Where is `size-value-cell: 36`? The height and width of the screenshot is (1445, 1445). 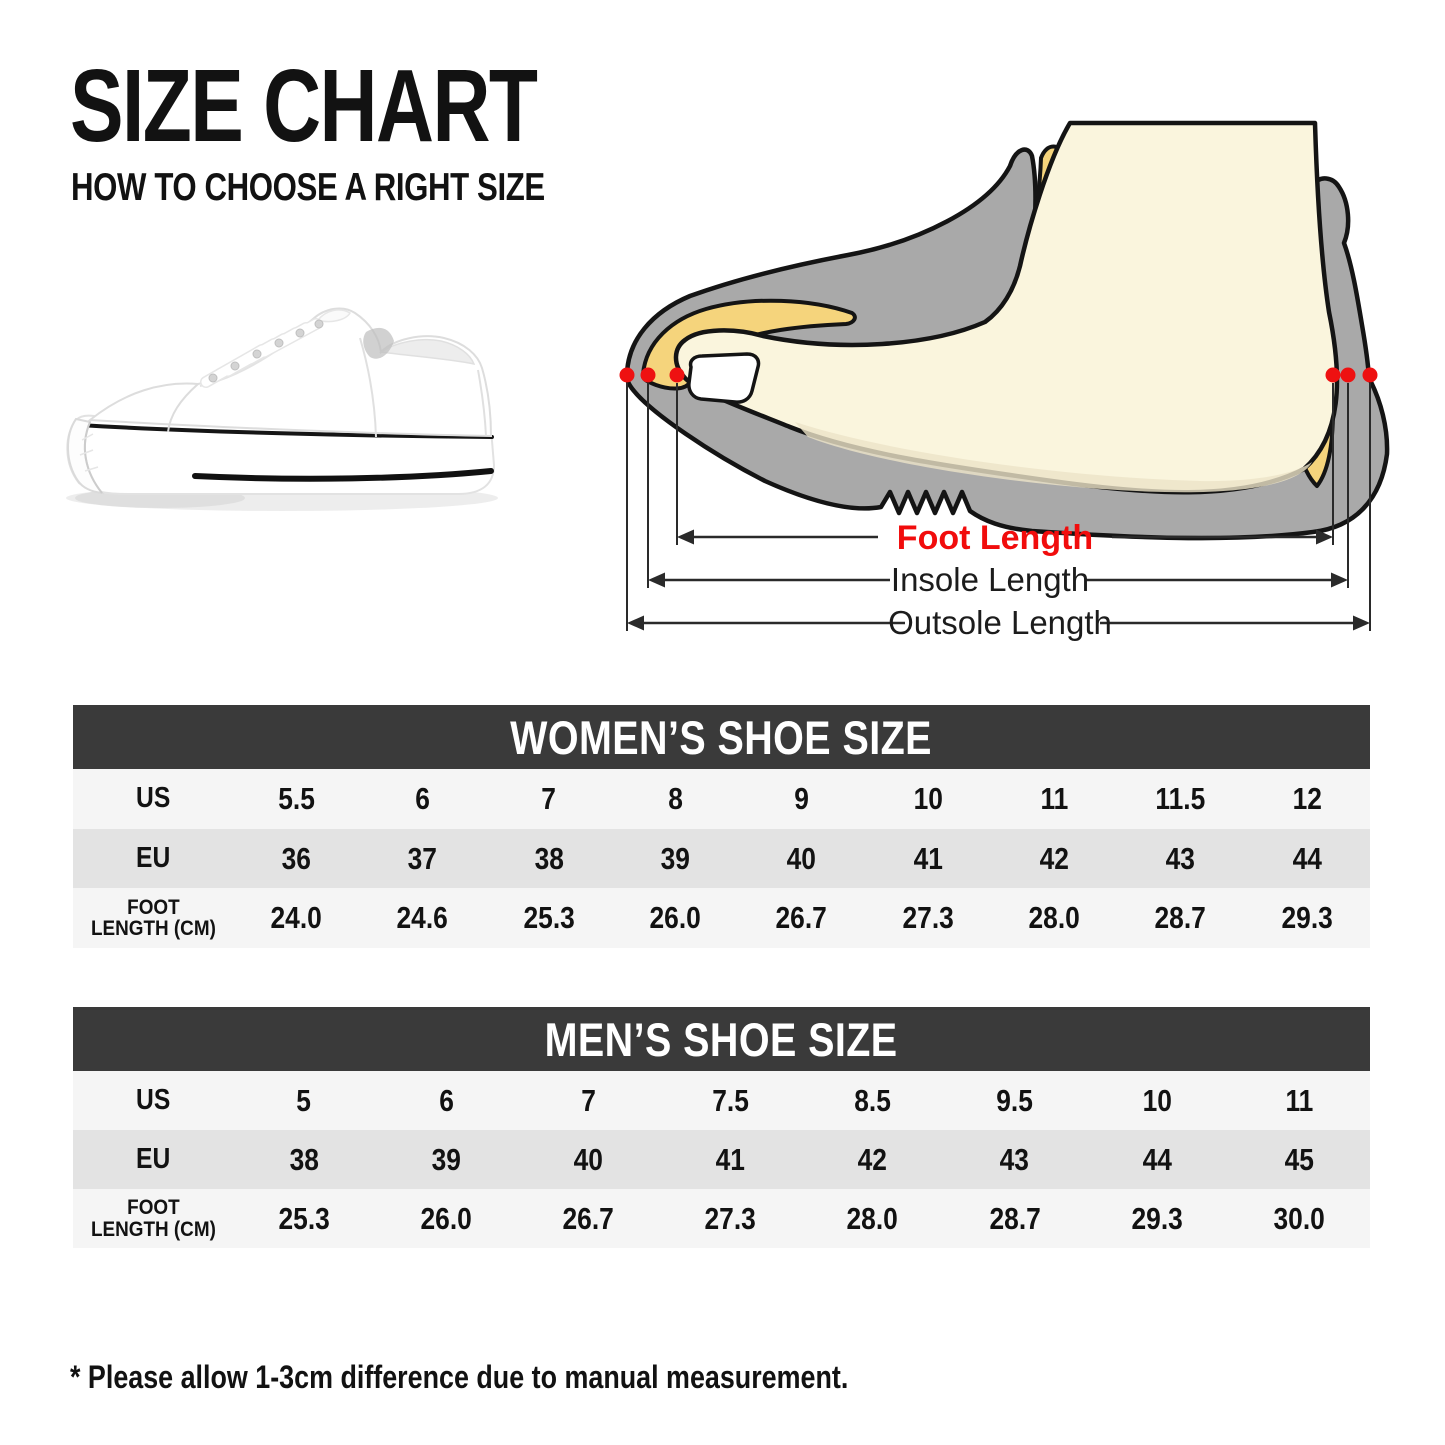 size-value-cell: 36 is located at coordinates (296, 858).